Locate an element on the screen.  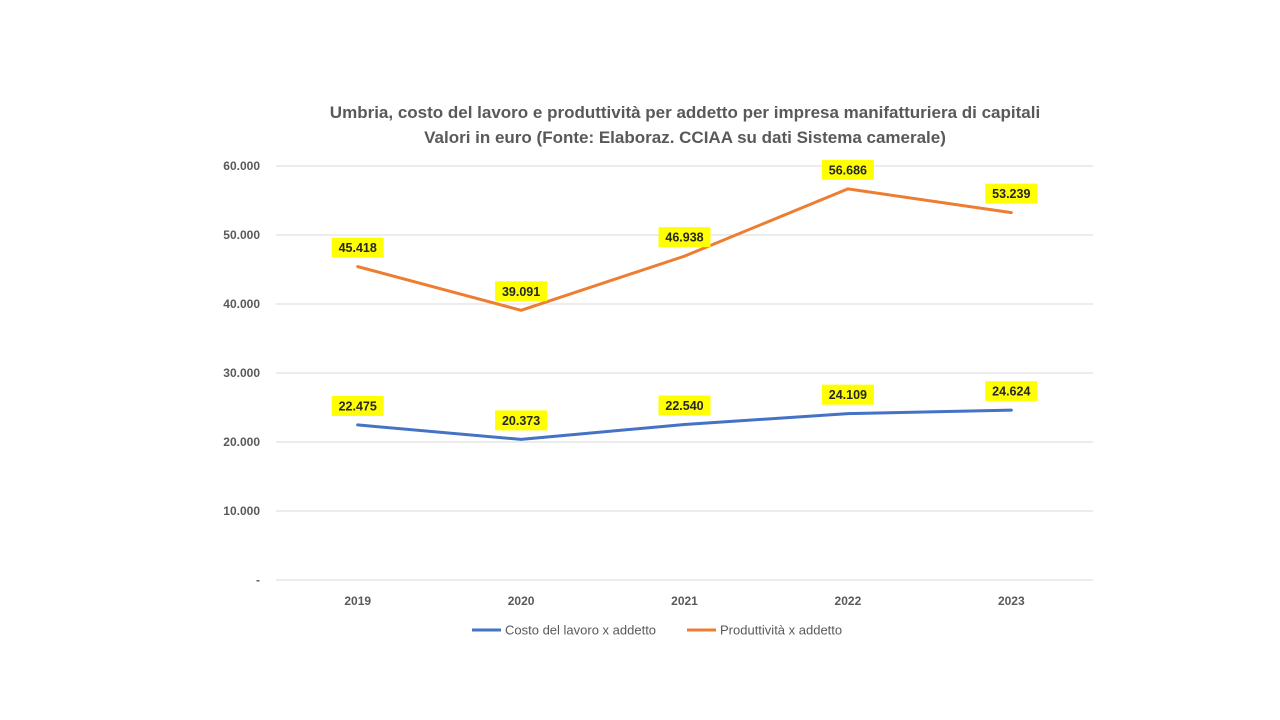
x-tick-label: 2021 is located at coordinates (684, 601).